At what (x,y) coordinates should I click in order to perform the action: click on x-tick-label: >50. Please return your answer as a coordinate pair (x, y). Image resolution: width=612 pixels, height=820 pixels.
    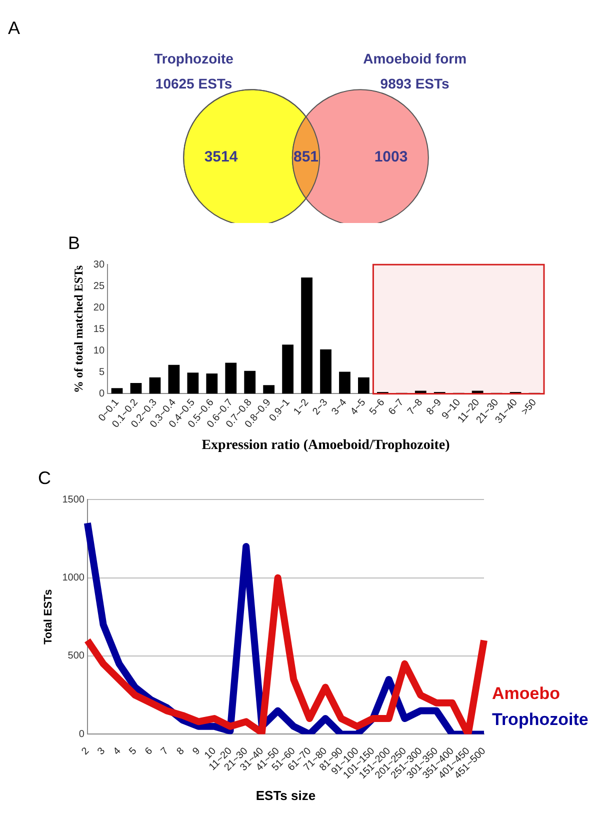
    Looking at the image, I should click on (530, 407).